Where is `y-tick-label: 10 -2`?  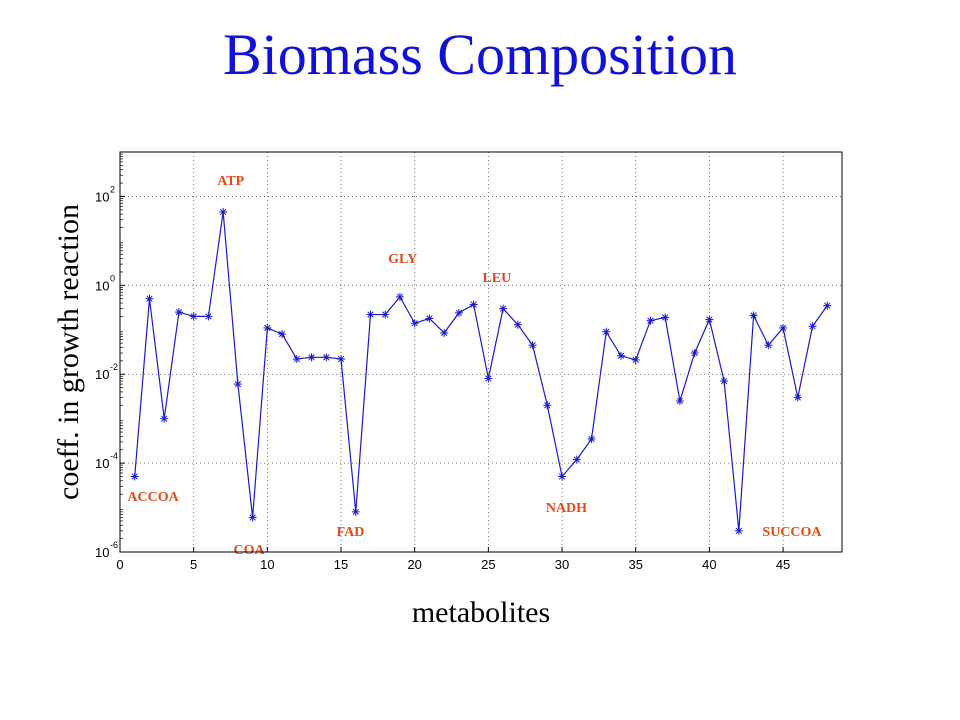
y-tick-label: 10 -2 is located at coordinates (106, 372).